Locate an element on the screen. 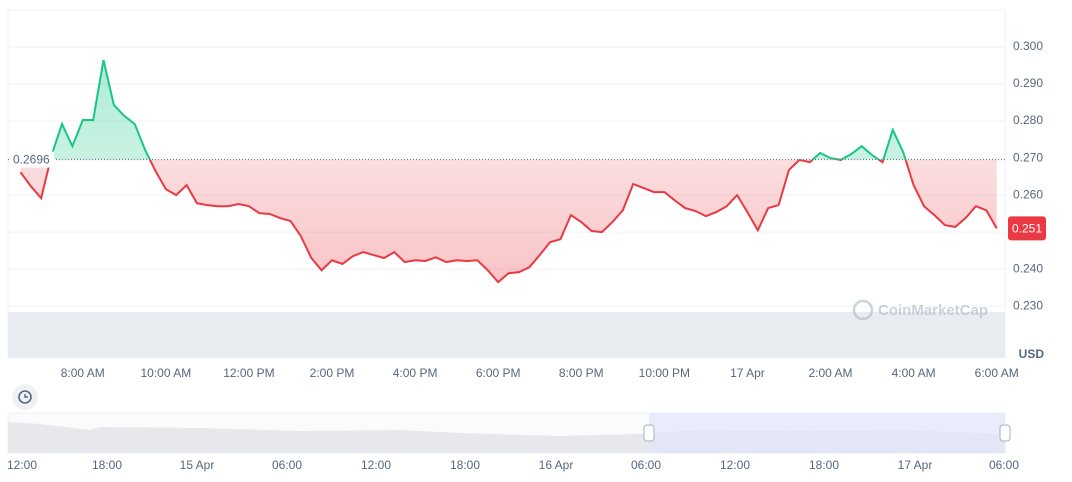 The width and height of the screenshot is (1072, 482). current-price-tag is located at coordinates (1027, 228).